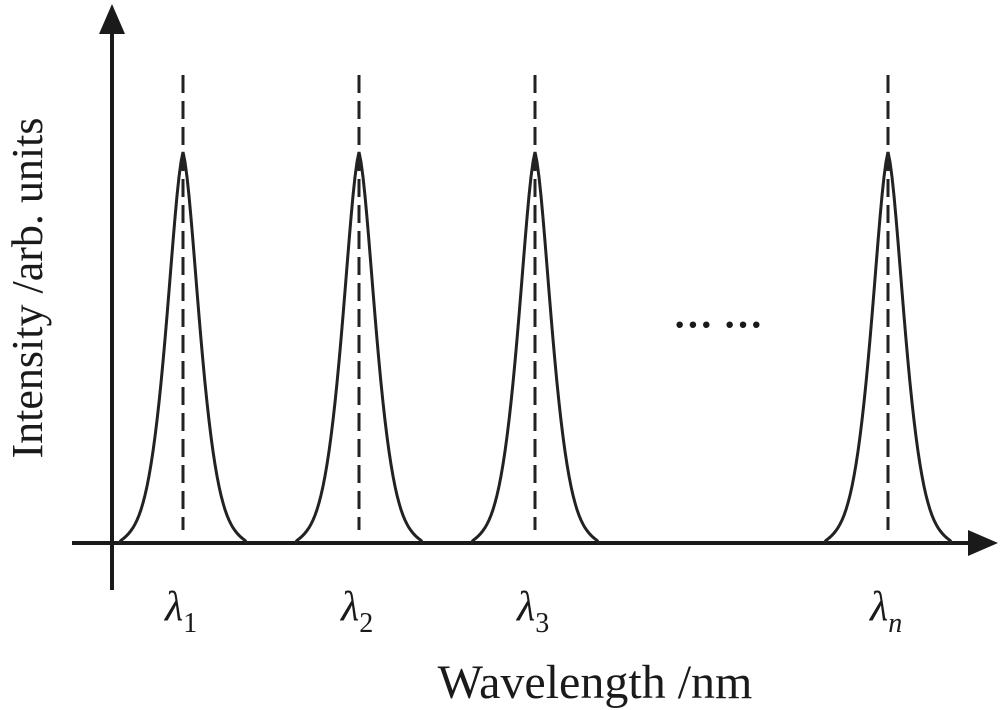 The height and width of the screenshot is (710, 1000). What do you see at coordinates (27, 288) in the screenshot?
I see `y-axis-label: Intensity /arb. units` at bounding box center [27, 288].